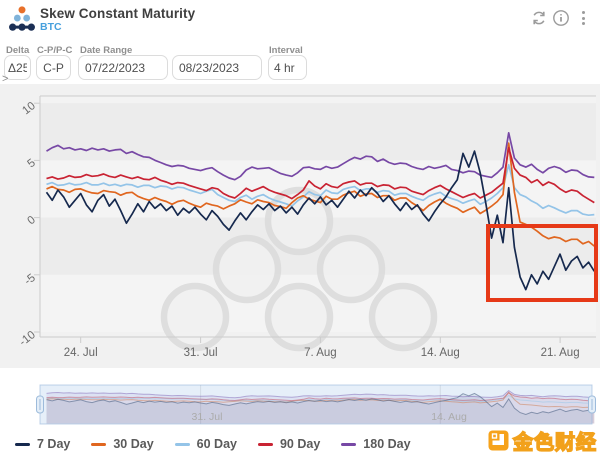 The image size is (600, 456). What do you see at coordinates (207, 417) in the screenshot?
I see `navigator-label: 31. Jul` at bounding box center [207, 417].